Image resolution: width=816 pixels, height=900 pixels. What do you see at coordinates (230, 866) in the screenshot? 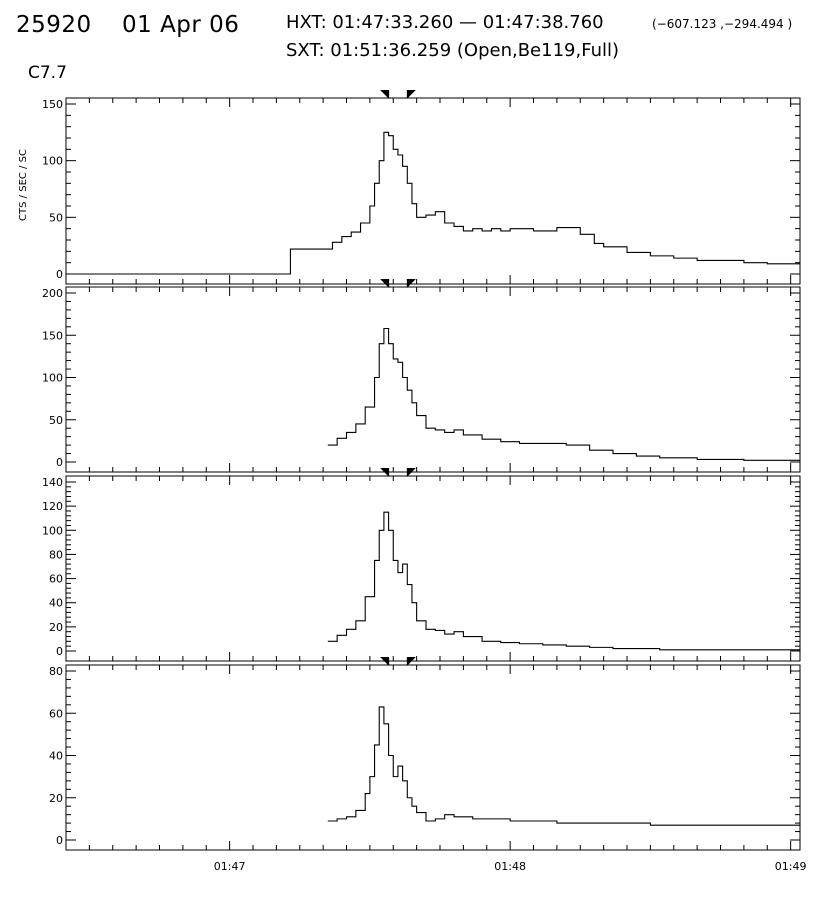
I see `x-tick-label: 01:47` at bounding box center [230, 866].